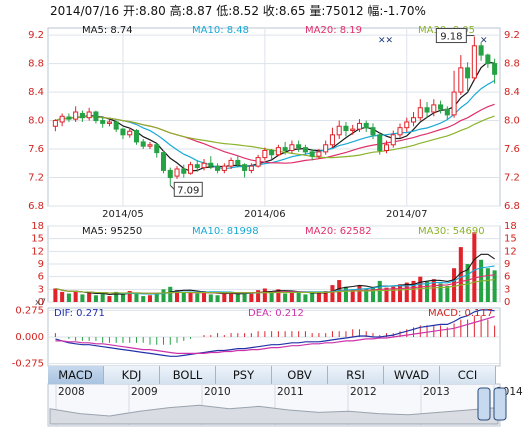 Image resolution: width=523 pixels, height=429 pixels. I want to click on tab-obv: OBV, so click(300, 375).